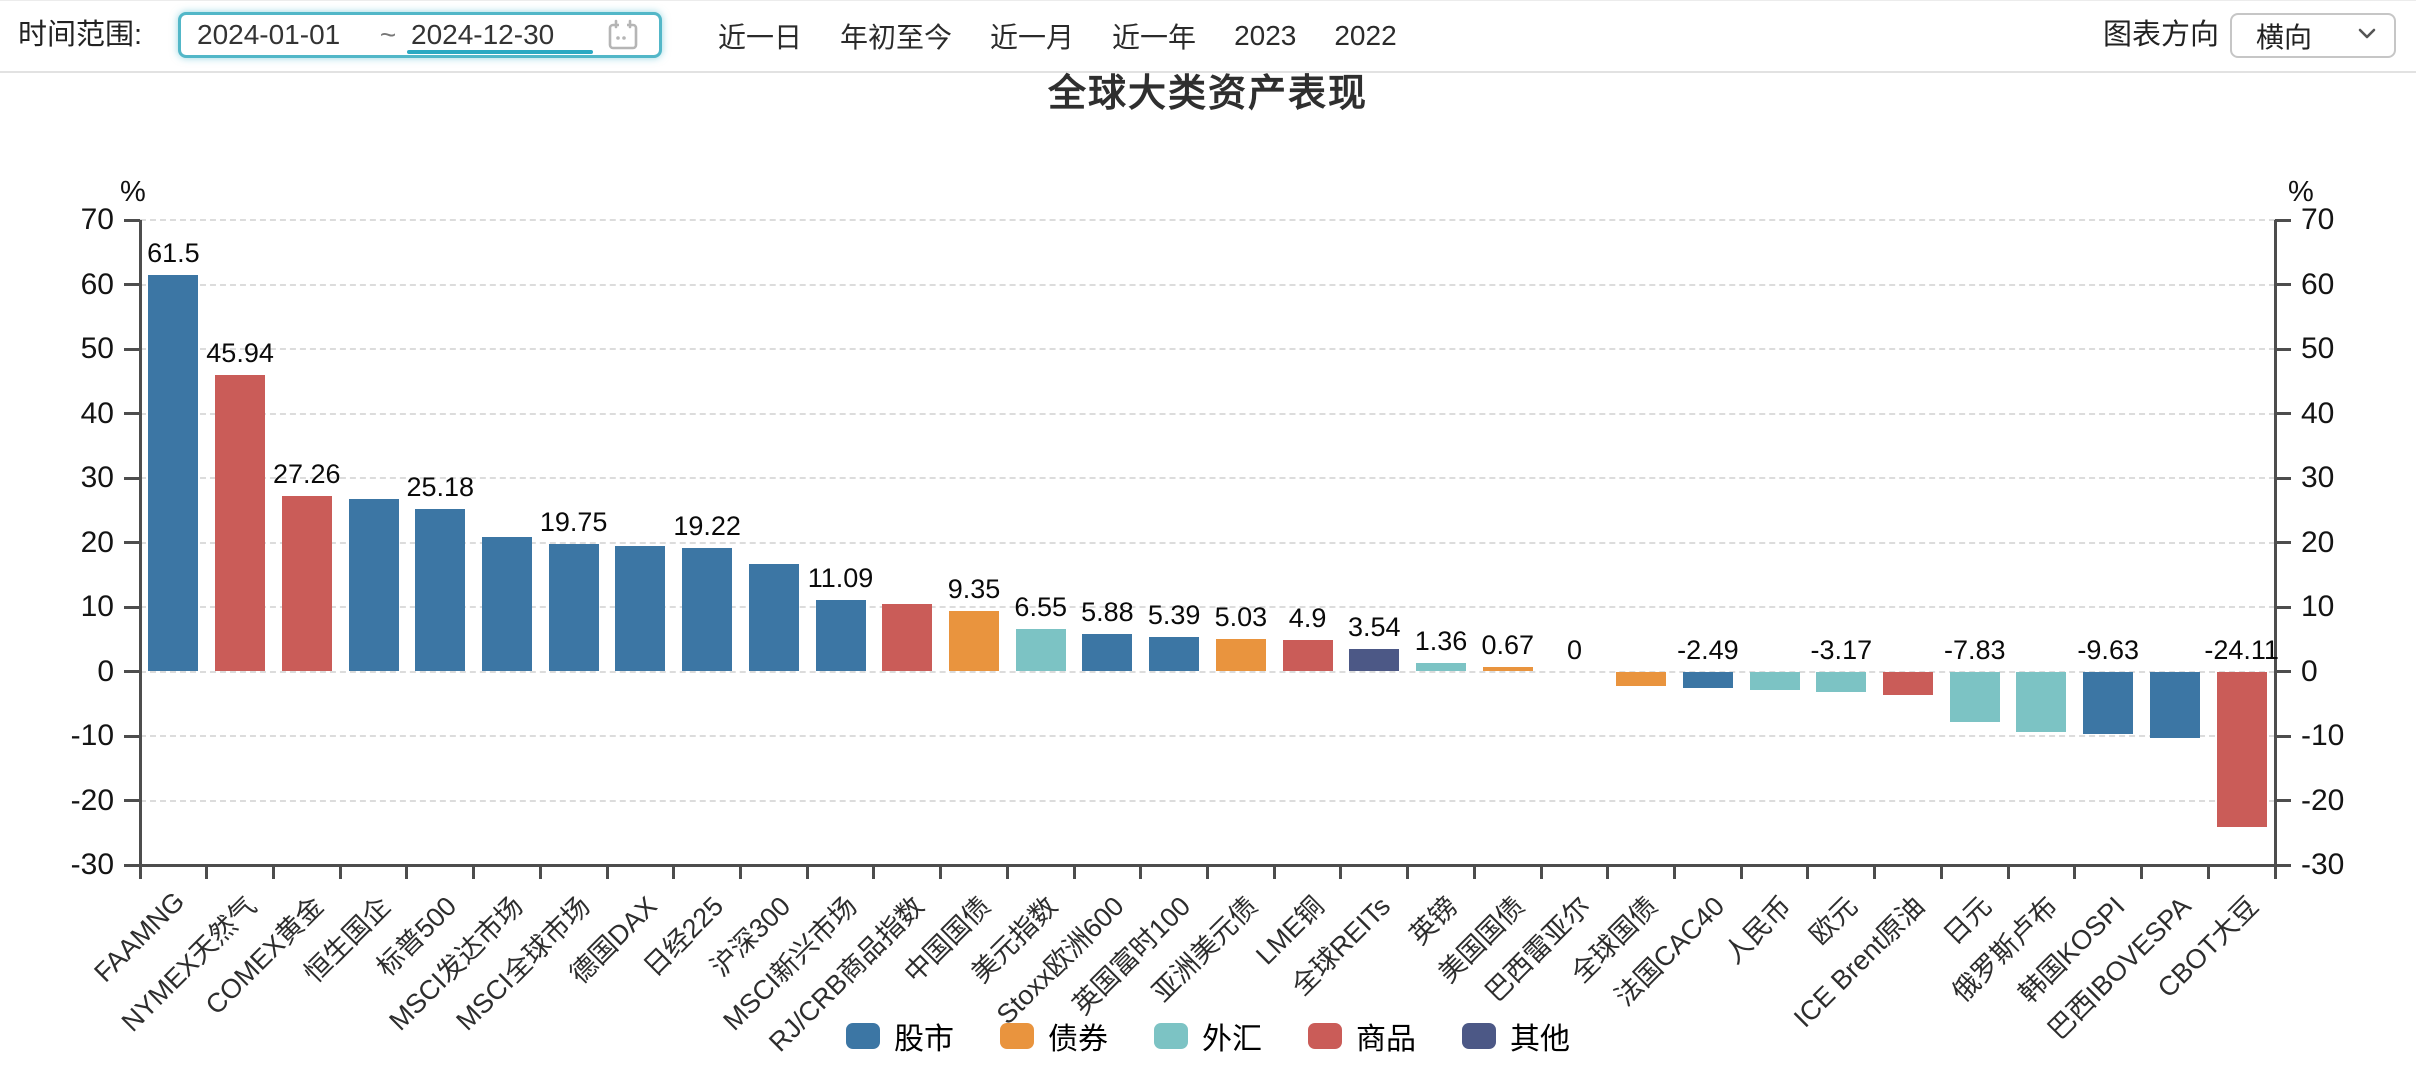 The height and width of the screenshot is (1084, 2416). I want to click on quick-range-2022: 2022, so click(1365, 35).